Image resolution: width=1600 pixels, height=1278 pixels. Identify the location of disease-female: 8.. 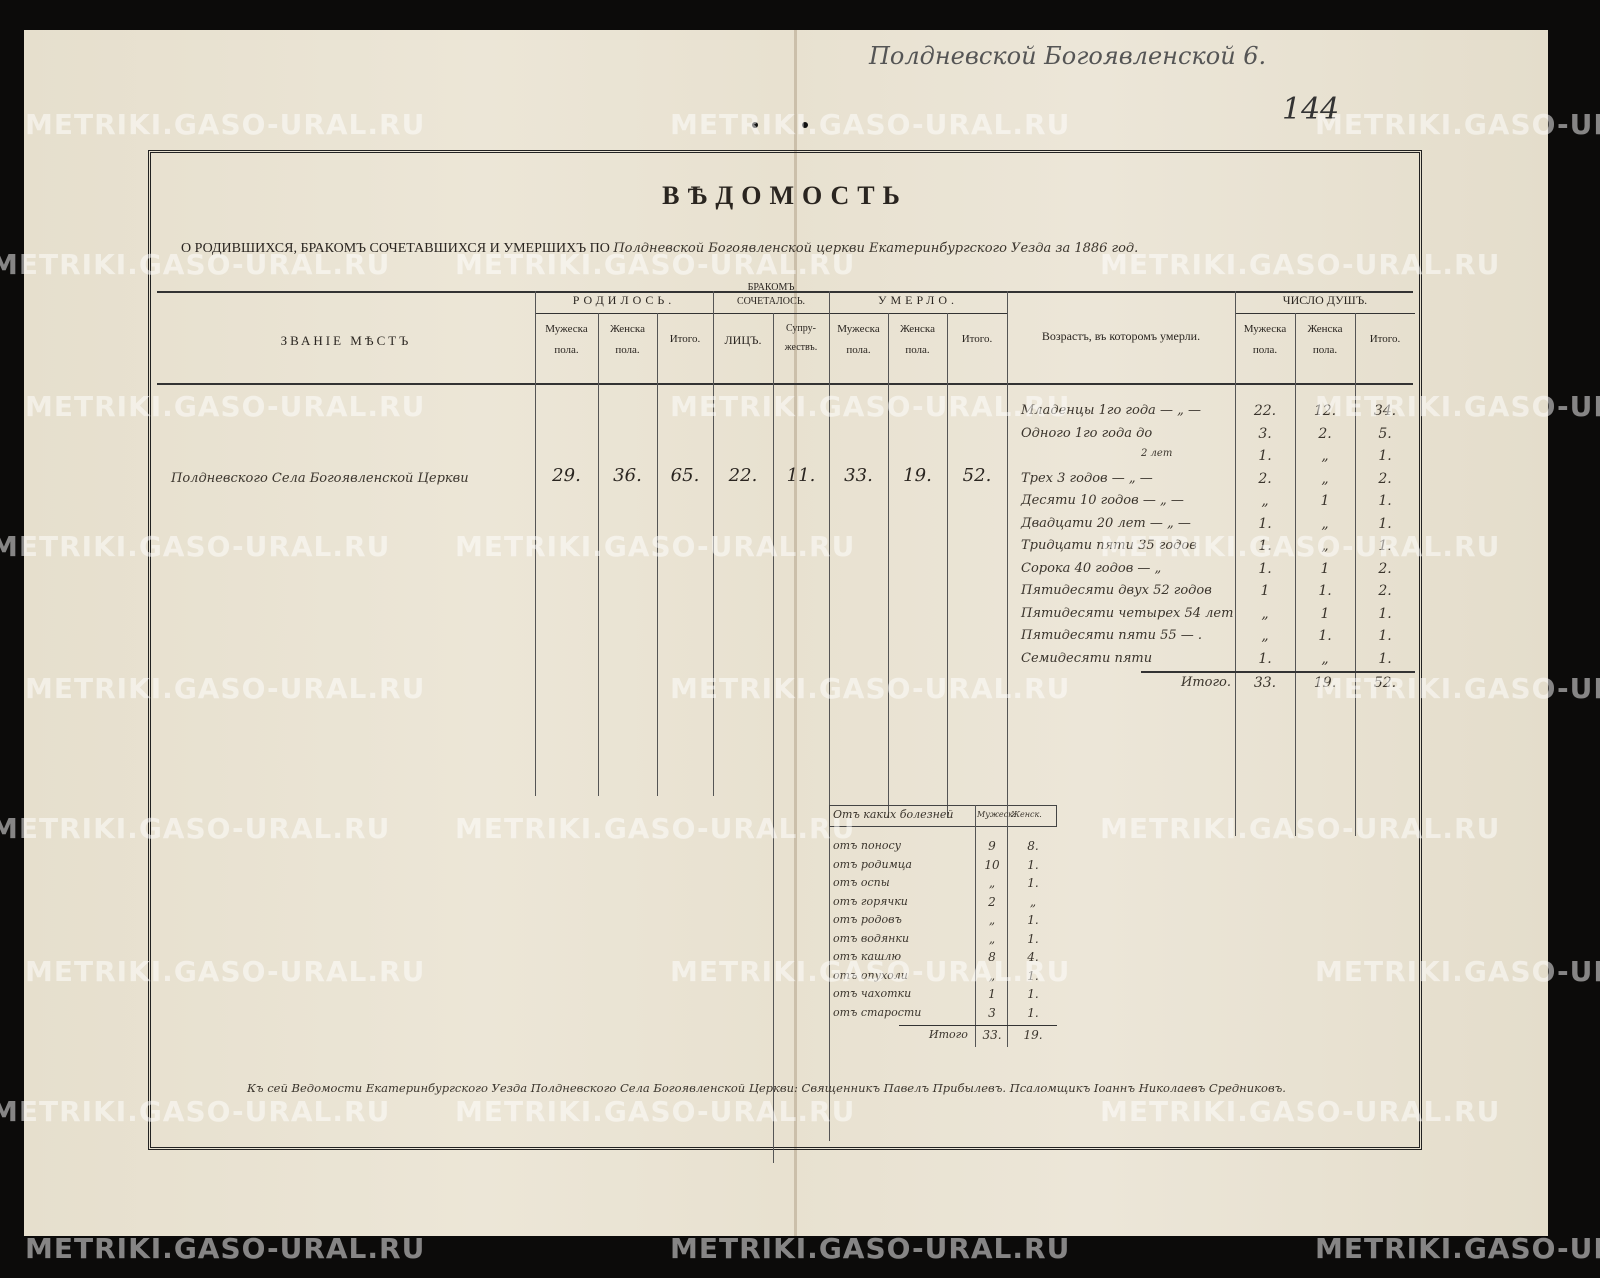
(1033, 846).